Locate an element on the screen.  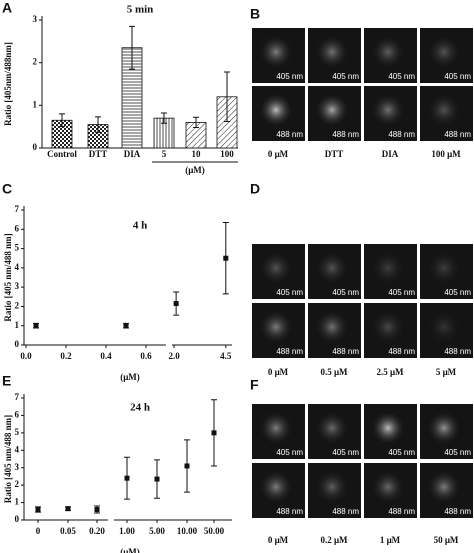
x-tick-label: 0.20 is located at coordinates (97, 531).